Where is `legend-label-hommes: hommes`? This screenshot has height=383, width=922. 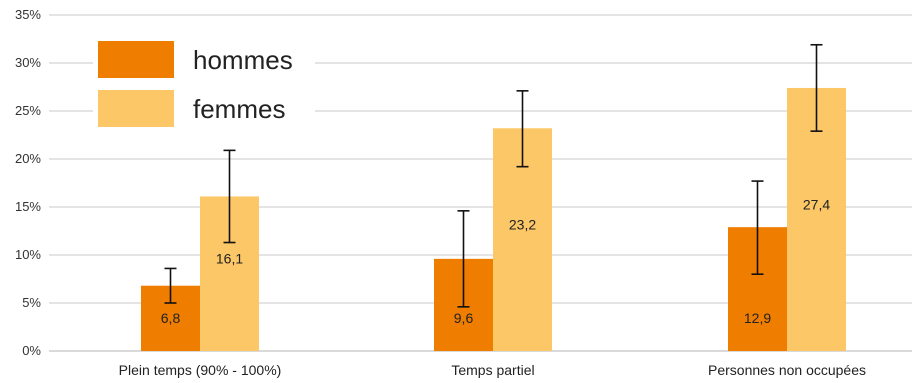
legend-label-hommes: hommes is located at coordinates (243, 60).